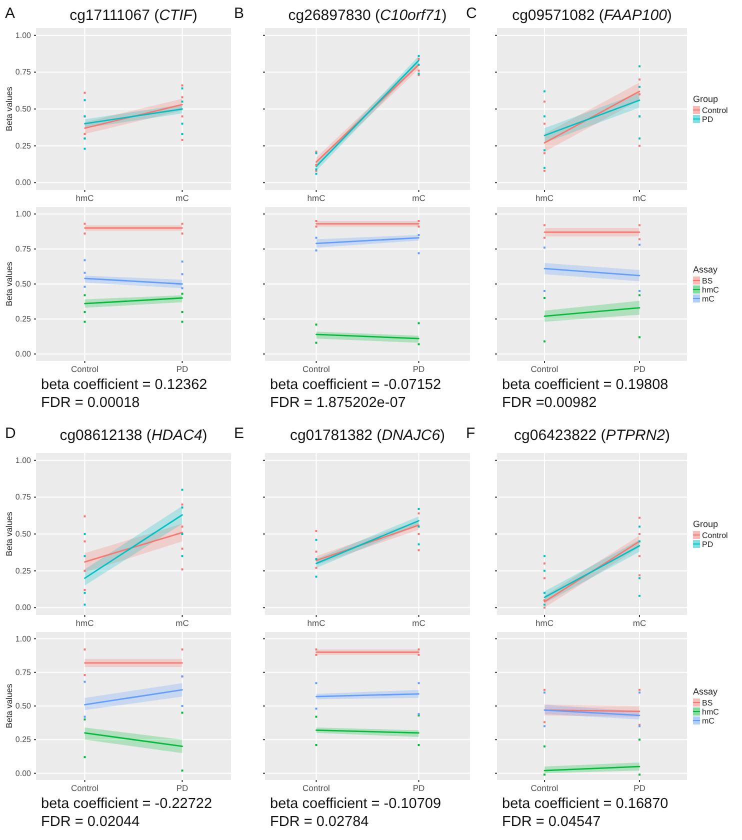 This screenshot has width=742, height=840. Describe the element at coordinates (592, 15) in the screenshot. I see `chart-title: cg09571082 (FAAP100)` at that location.